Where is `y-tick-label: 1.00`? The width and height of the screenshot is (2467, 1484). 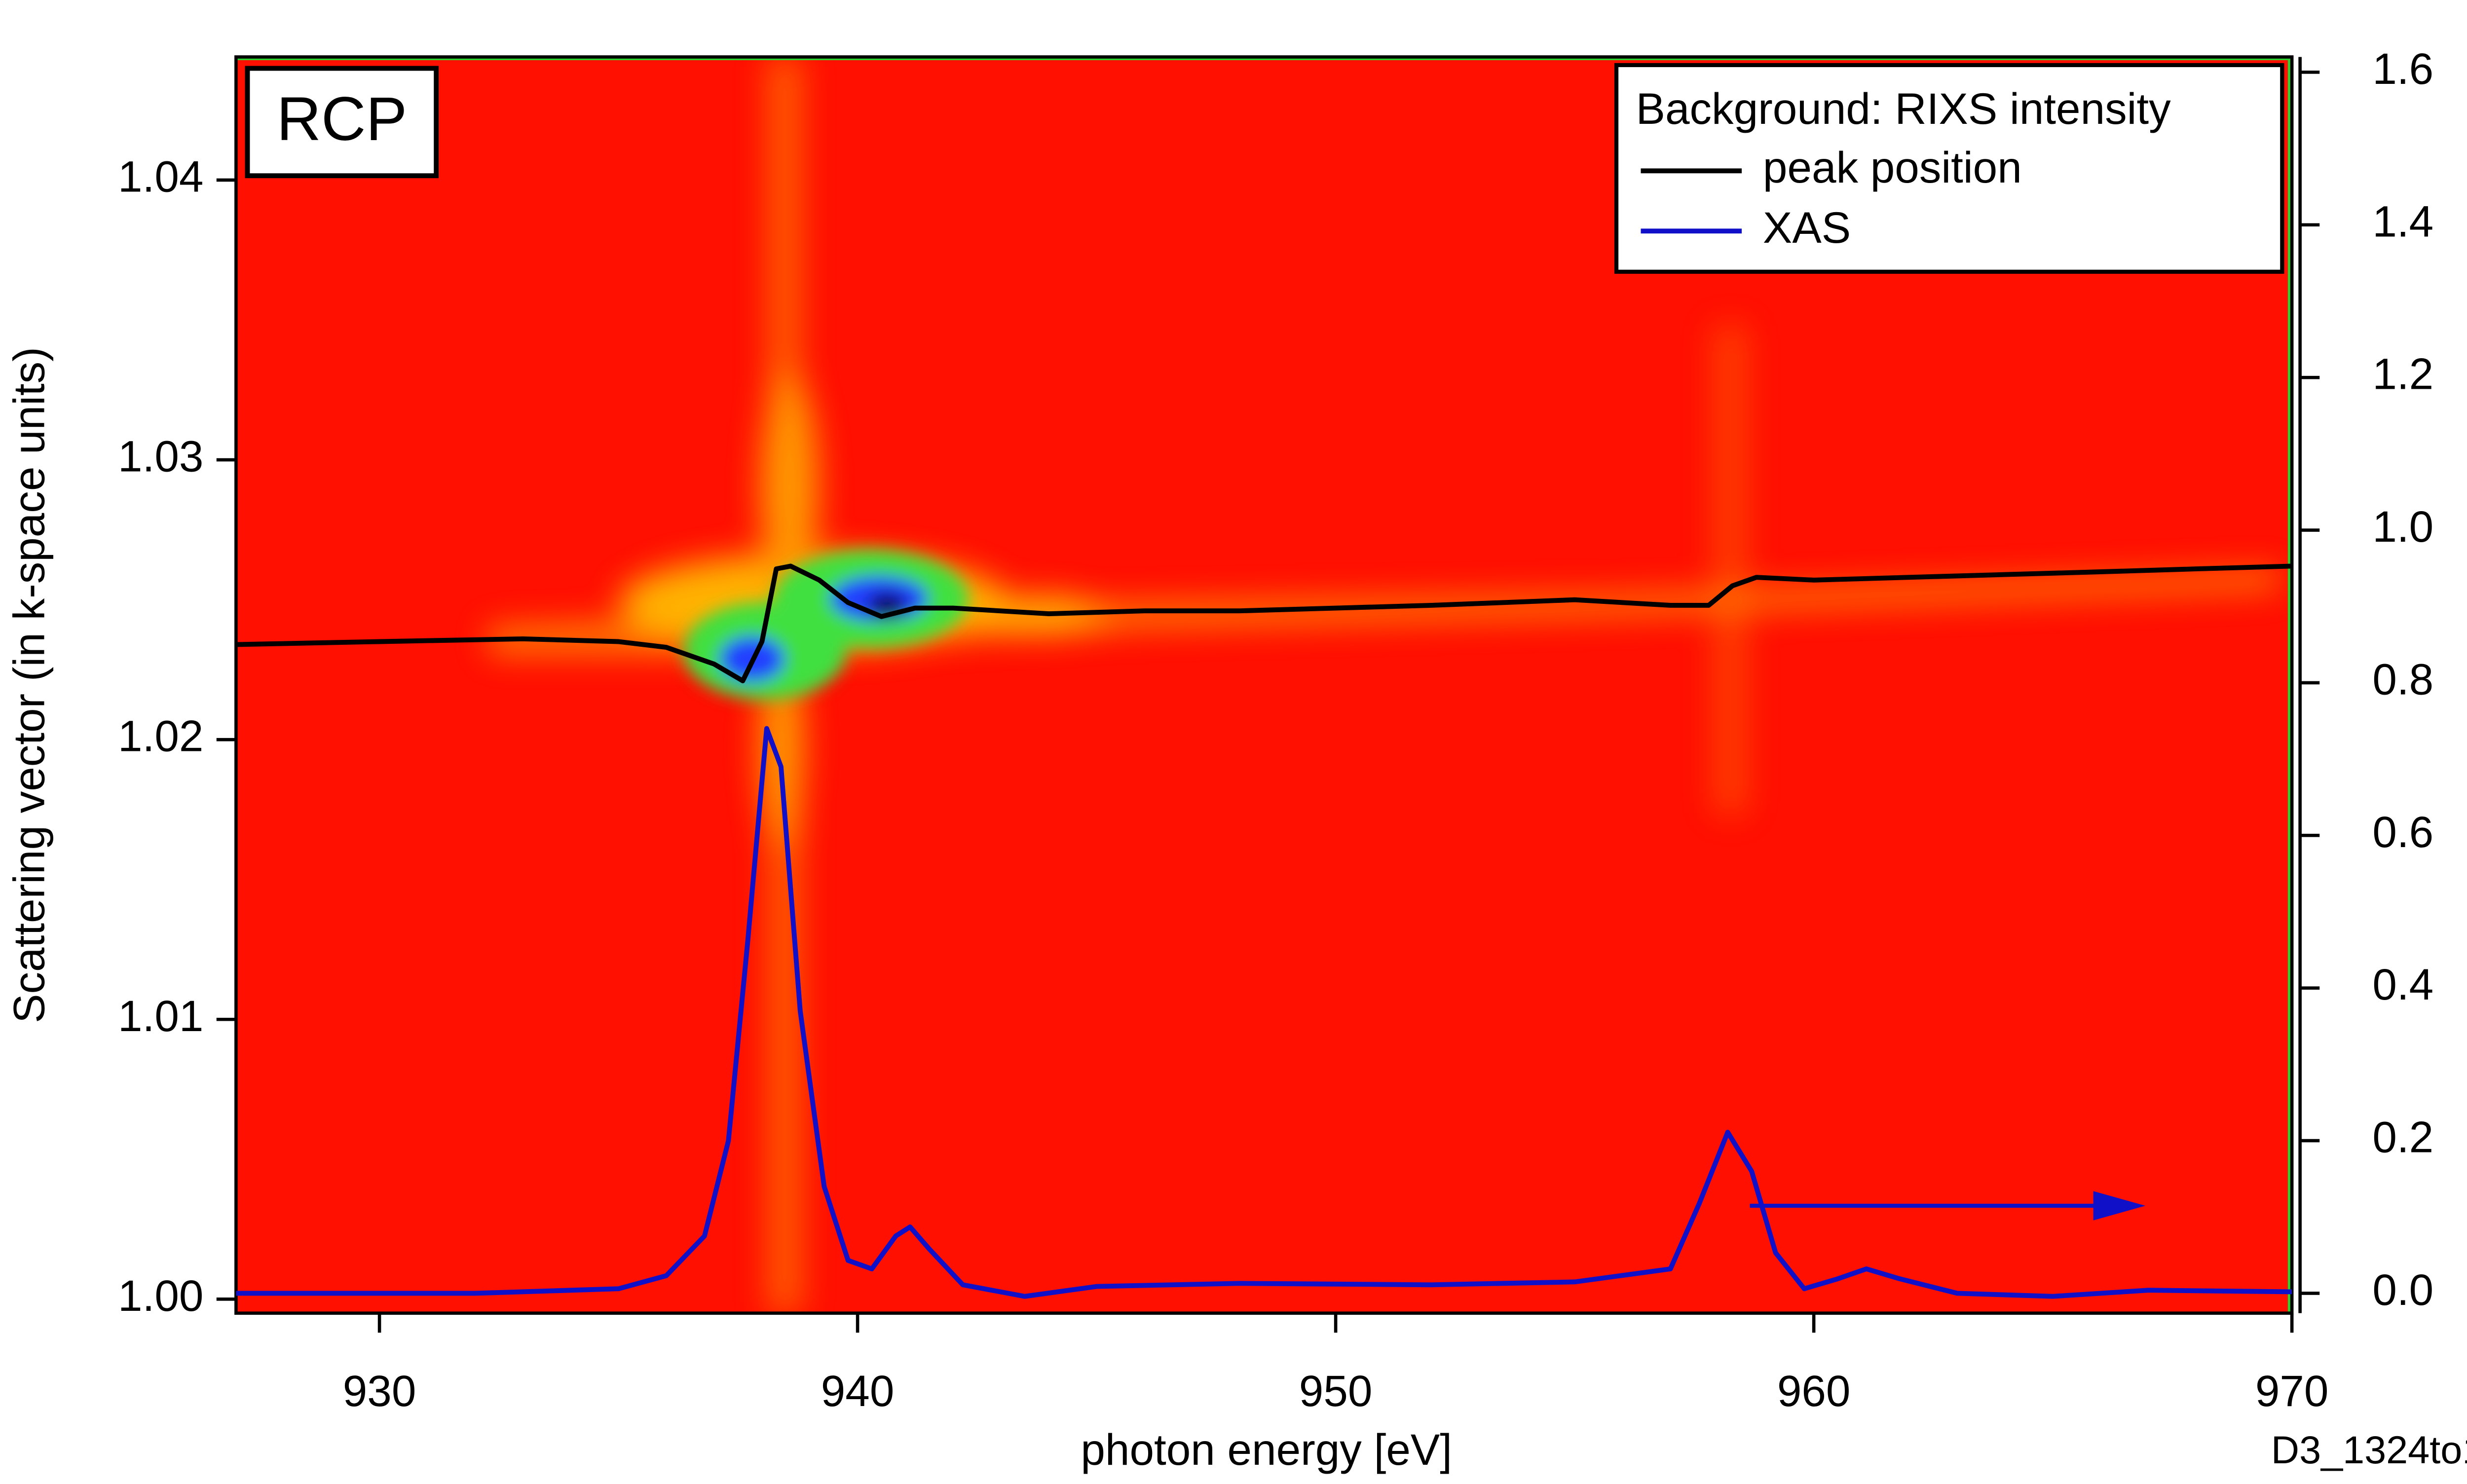 y-tick-label: 1.00 is located at coordinates (160, 1295).